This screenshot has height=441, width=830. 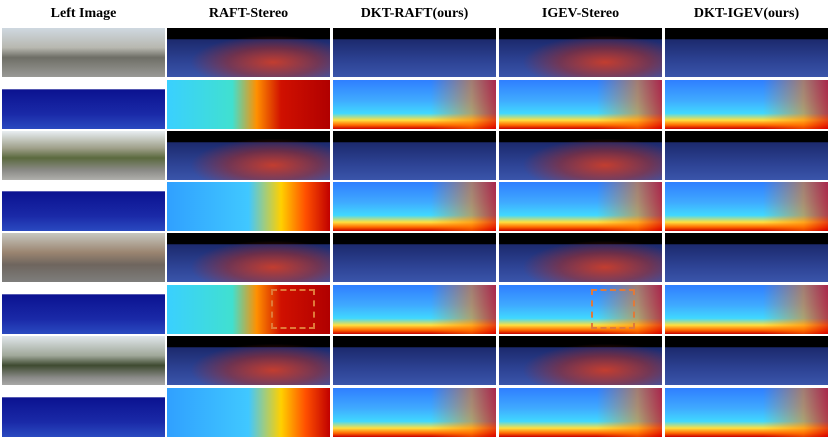 What do you see at coordinates (746, 13) in the screenshot?
I see `column-header: DKT-IGEV(ours)` at bounding box center [746, 13].